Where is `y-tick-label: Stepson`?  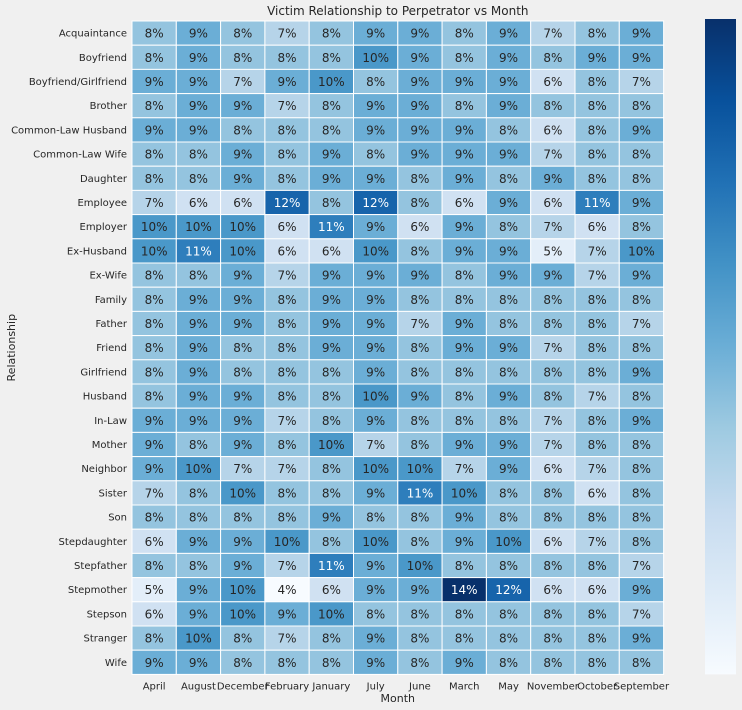 y-tick-label: Stepson is located at coordinates (107, 614).